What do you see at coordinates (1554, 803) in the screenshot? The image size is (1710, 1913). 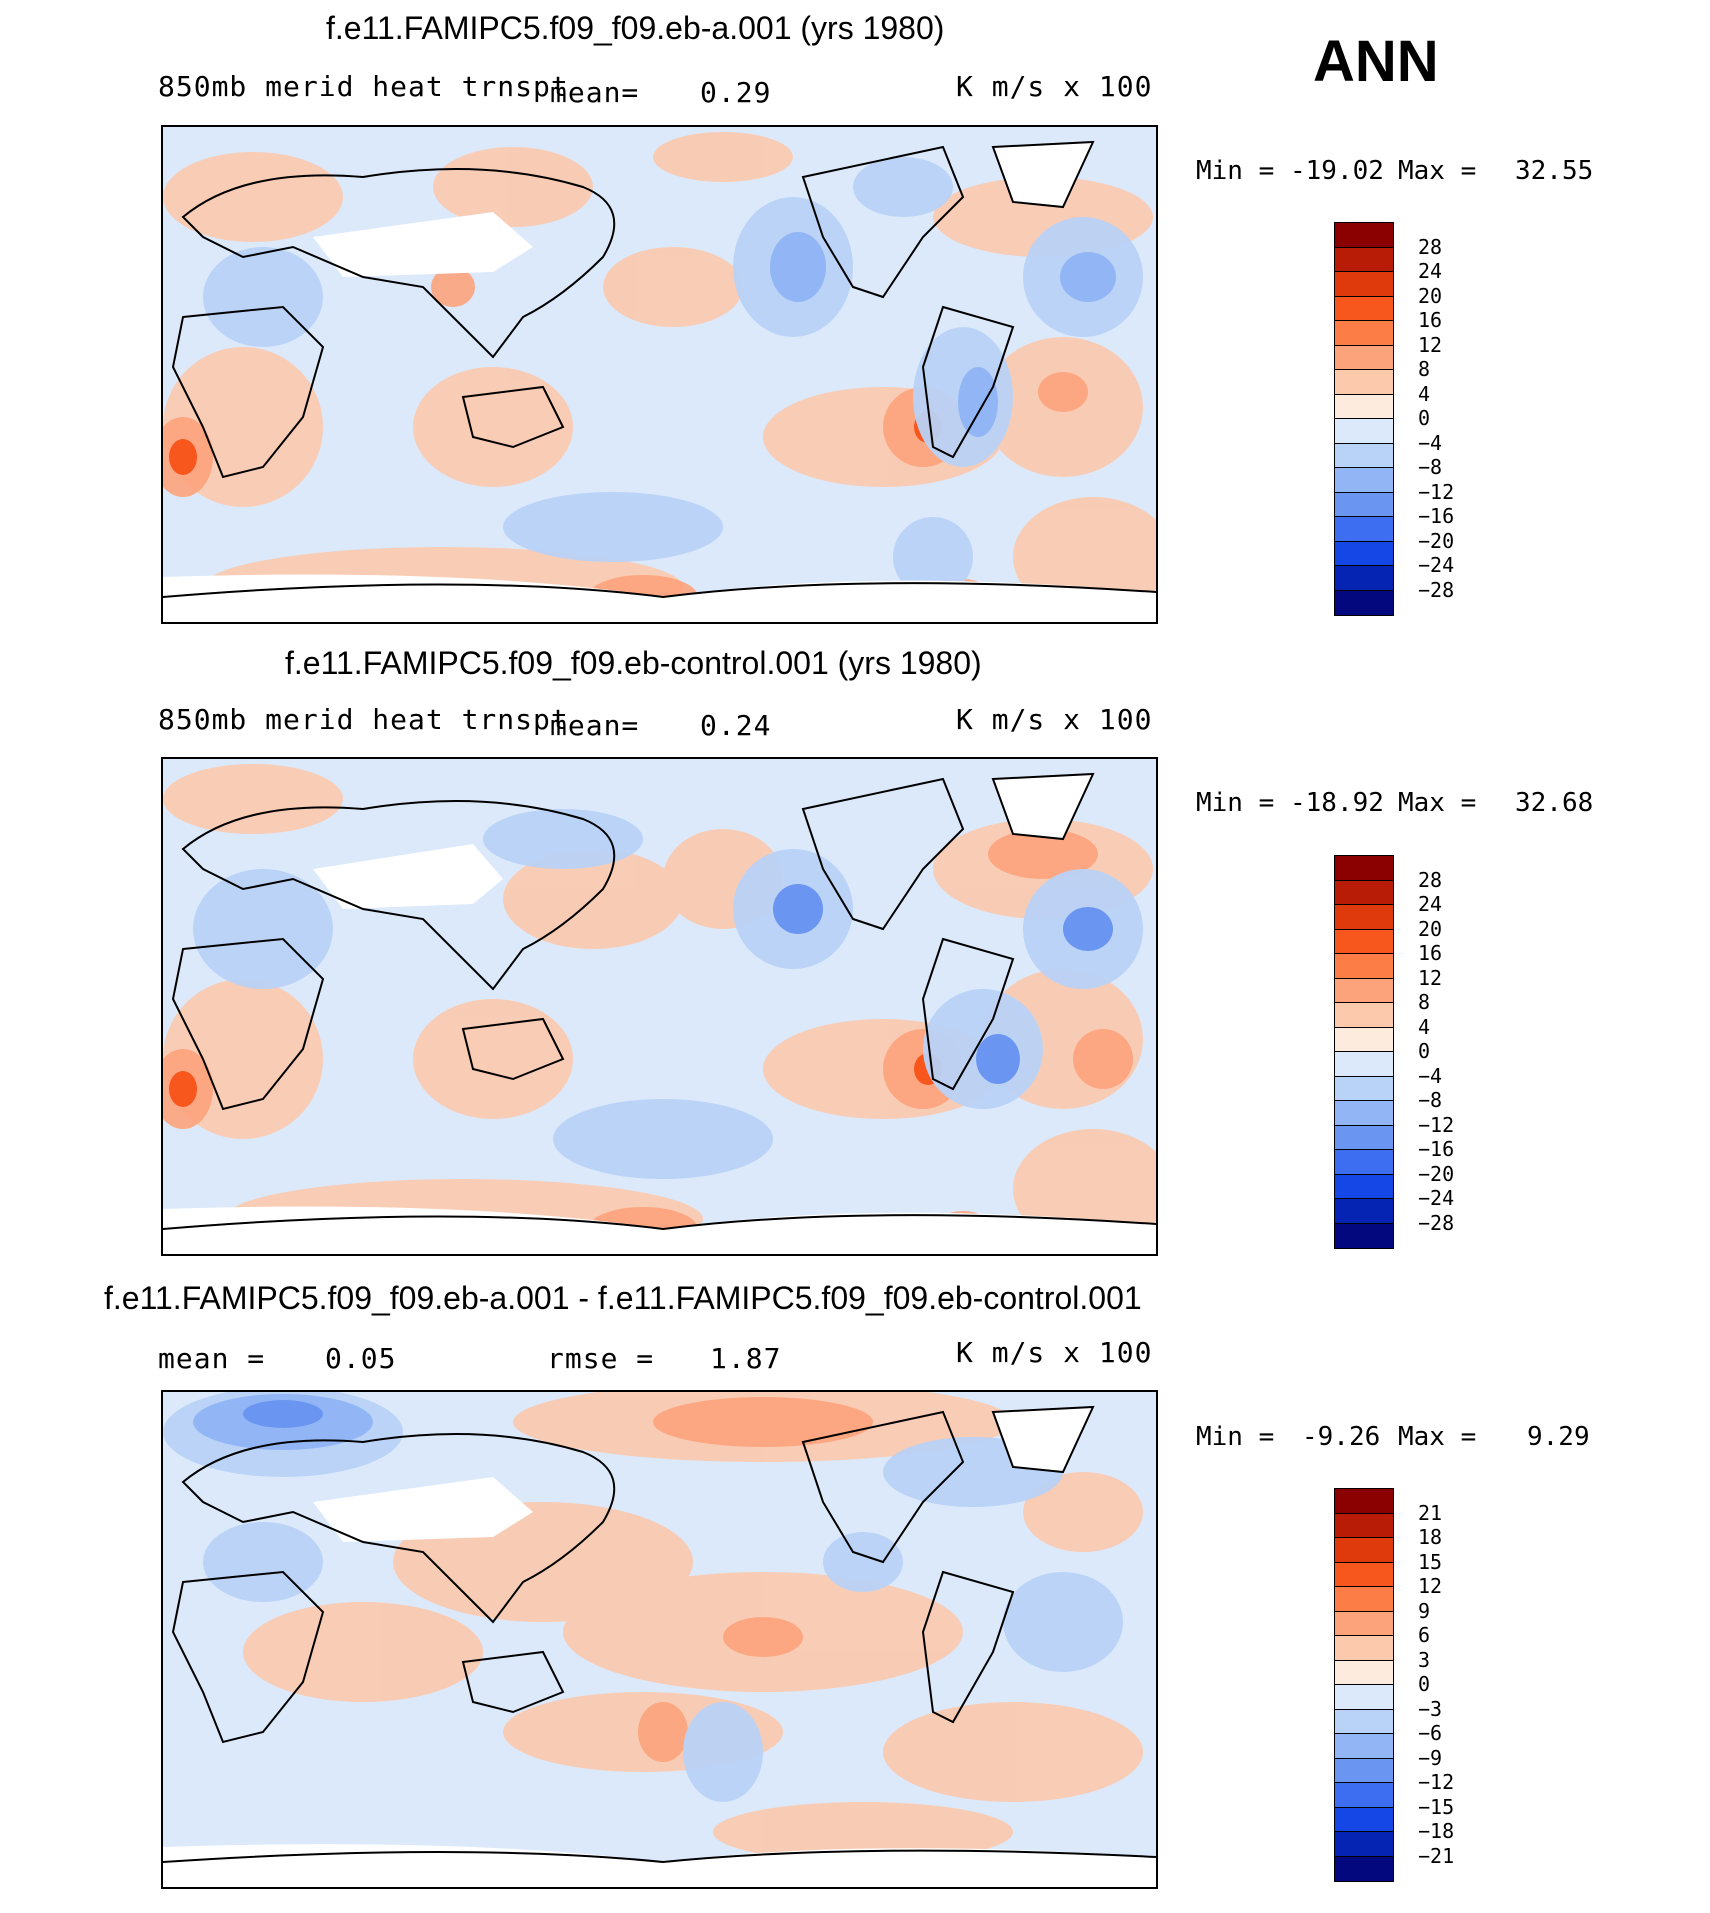 I see `panel-2-max-value: 32.68` at bounding box center [1554, 803].